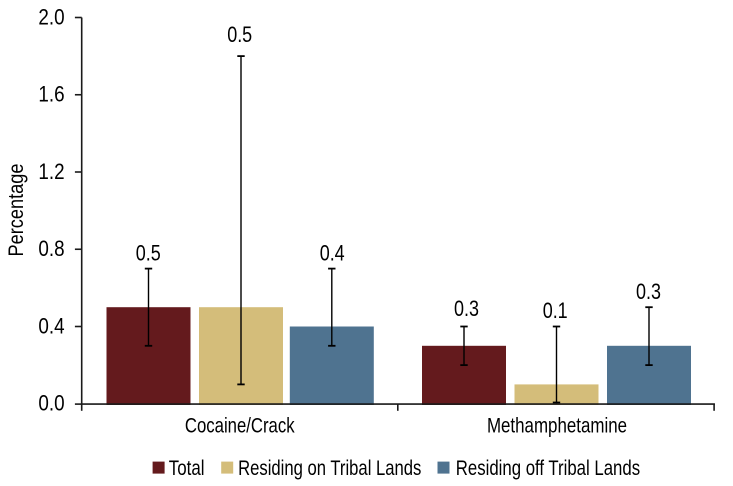  Describe the element at coordinates (555, 310) in the screenshot. I see `svg-text: 0.1` at that location.